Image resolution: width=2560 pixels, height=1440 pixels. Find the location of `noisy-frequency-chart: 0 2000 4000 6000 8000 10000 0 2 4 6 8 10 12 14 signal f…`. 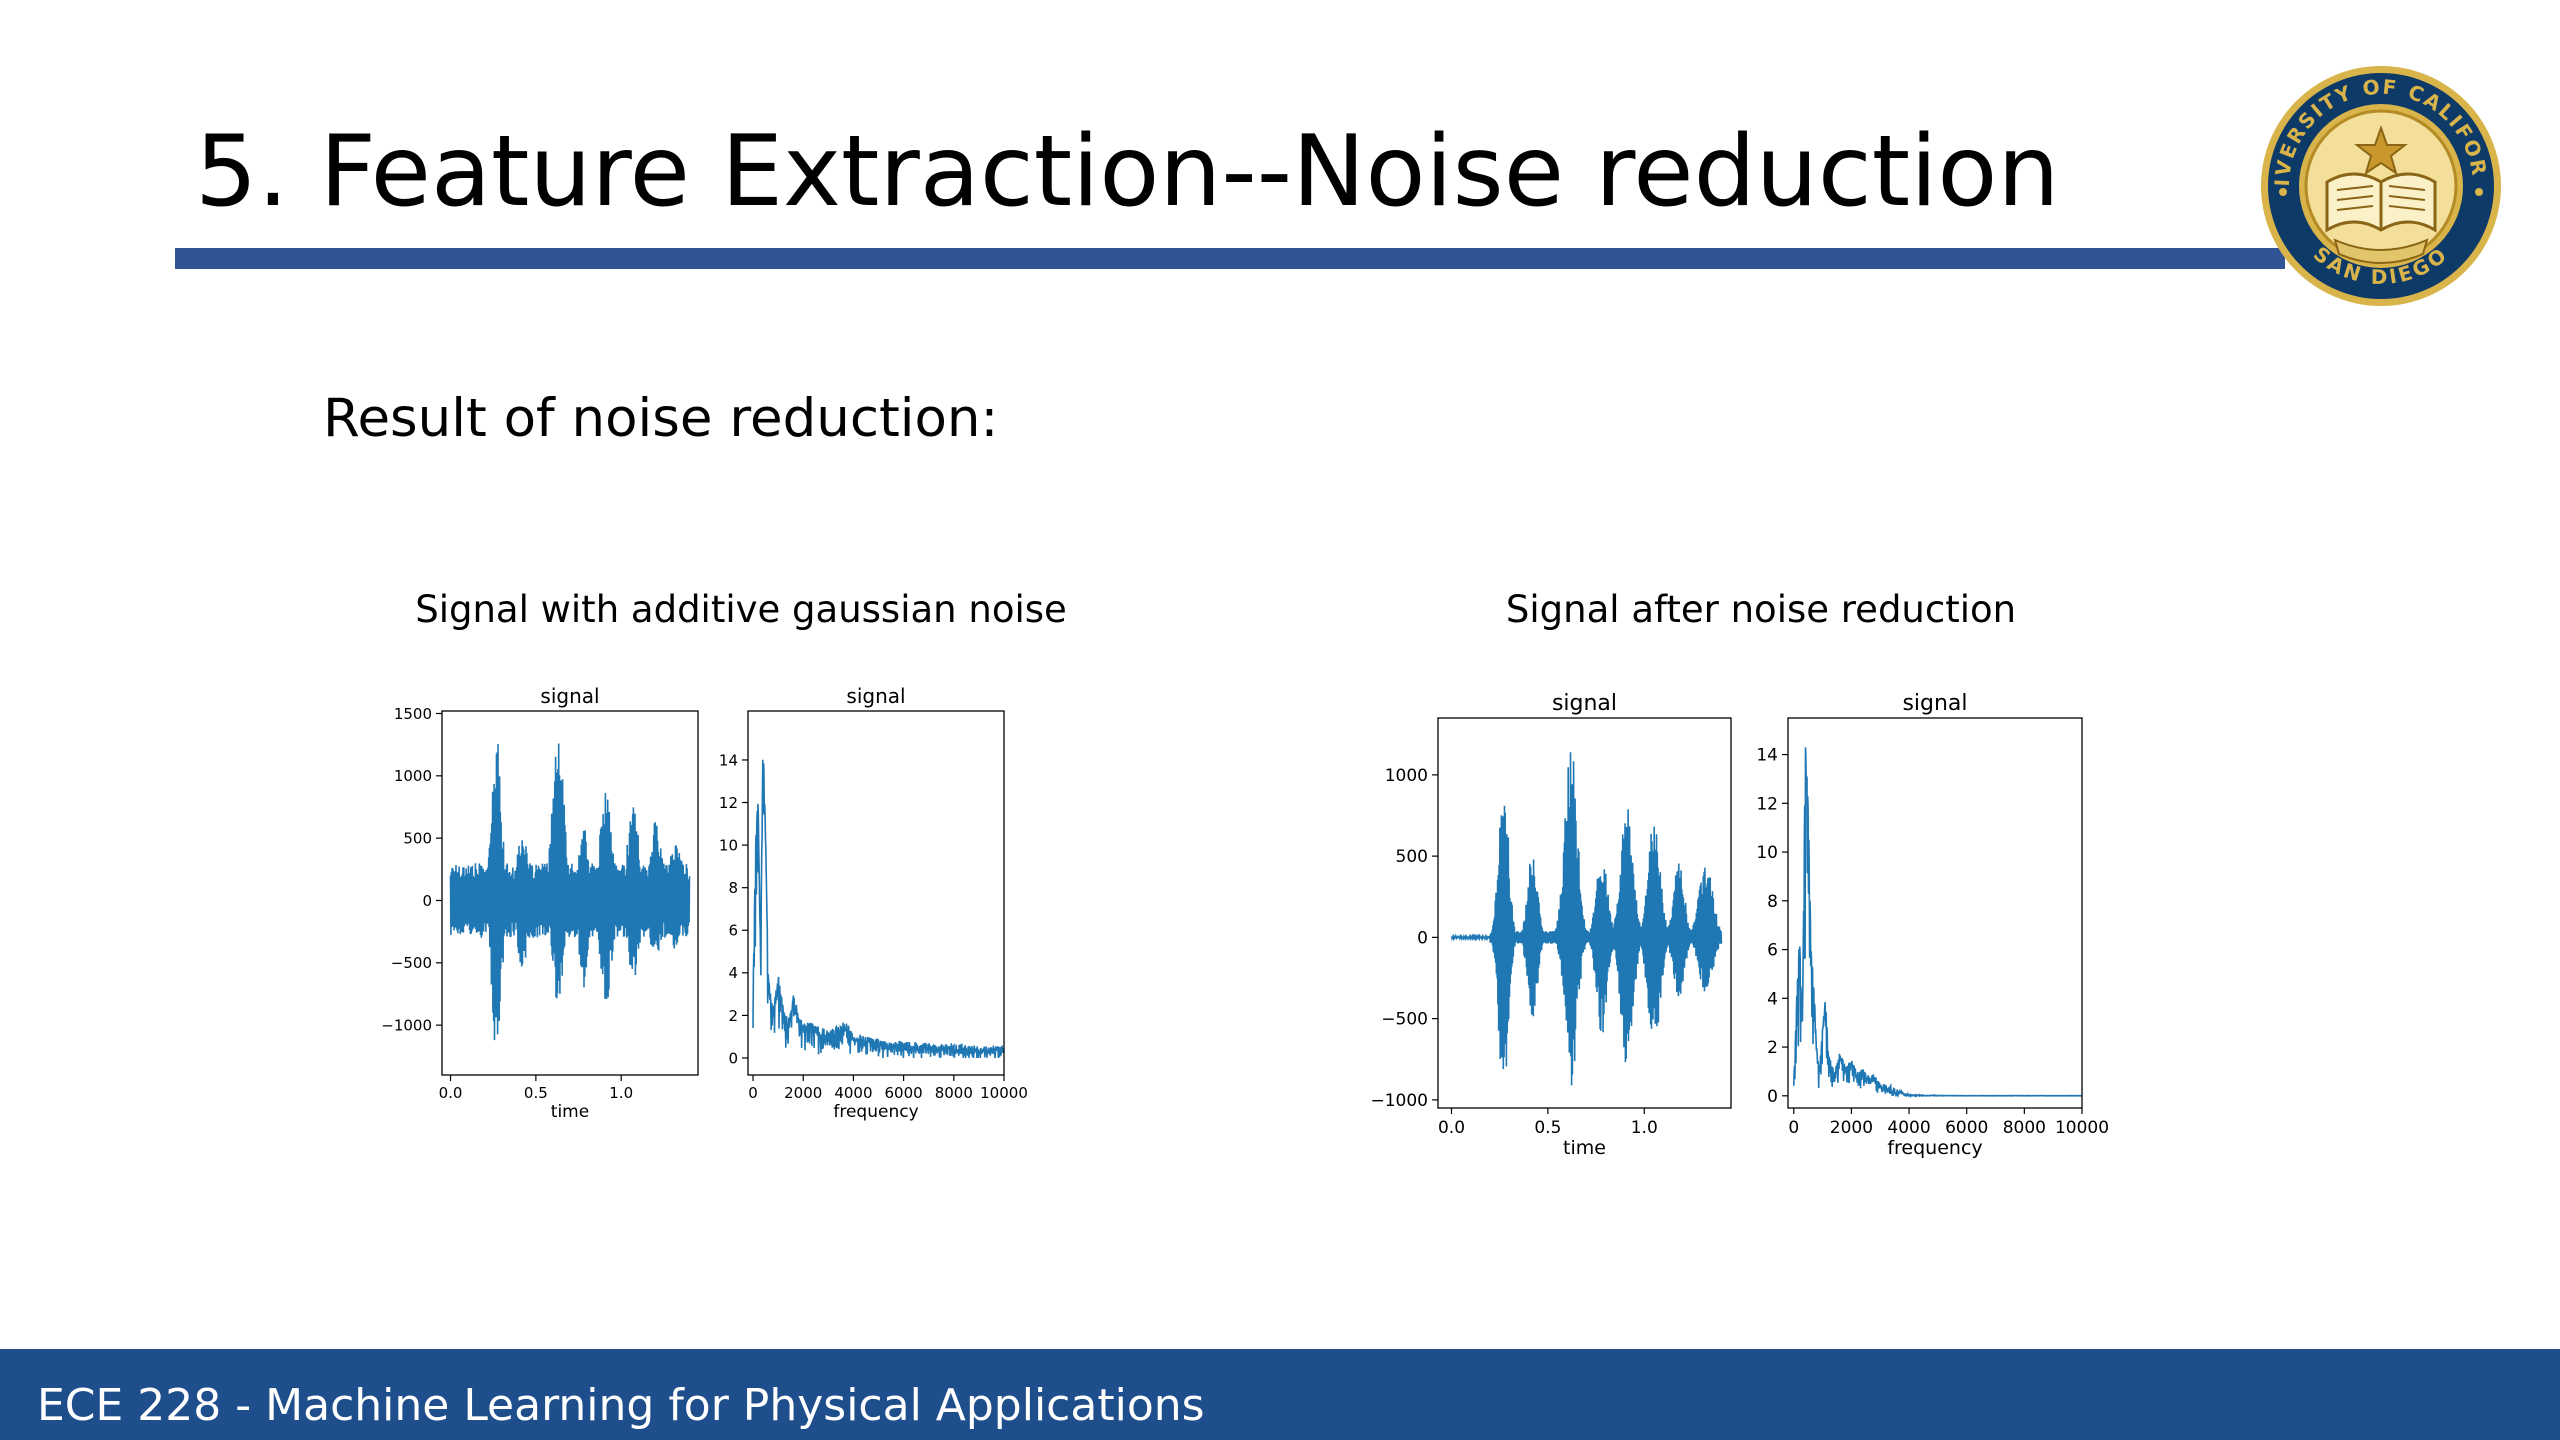

noisy-frequency-chart: 0 2000 4000 6000 8000 10000 0 2 4 6 8 10 12 14 signal f… is located at coordinates (873, 903).